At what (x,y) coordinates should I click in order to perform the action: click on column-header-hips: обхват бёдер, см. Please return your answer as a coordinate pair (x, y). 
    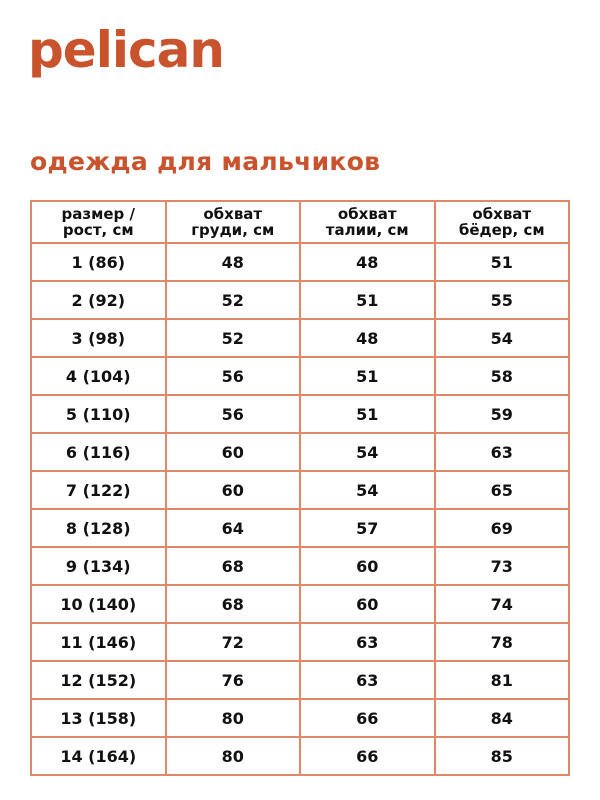
    Looking at the image, I should click on (501, 222).